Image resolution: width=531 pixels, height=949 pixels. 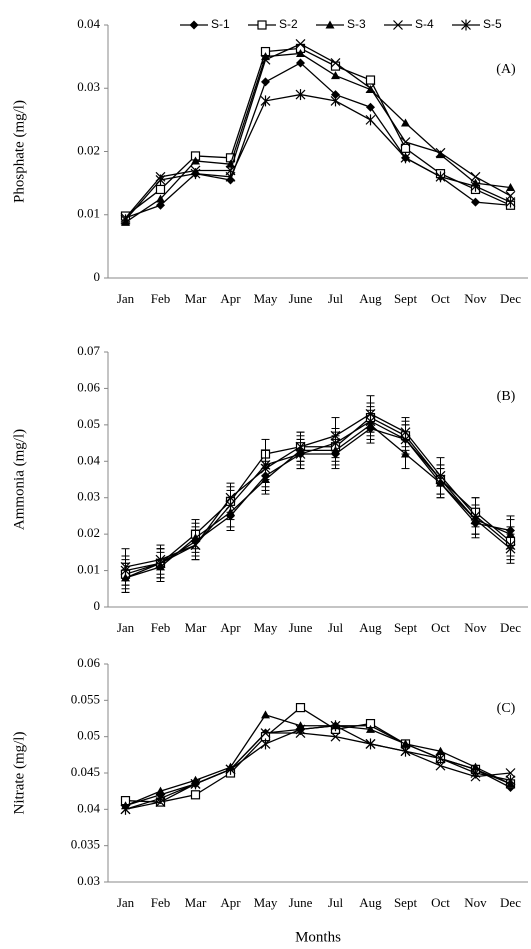 What do you see at coordinates (85, 771) in the screenshot?
I see `y-tick-label: 0.045` at bounding box center [85, 771].